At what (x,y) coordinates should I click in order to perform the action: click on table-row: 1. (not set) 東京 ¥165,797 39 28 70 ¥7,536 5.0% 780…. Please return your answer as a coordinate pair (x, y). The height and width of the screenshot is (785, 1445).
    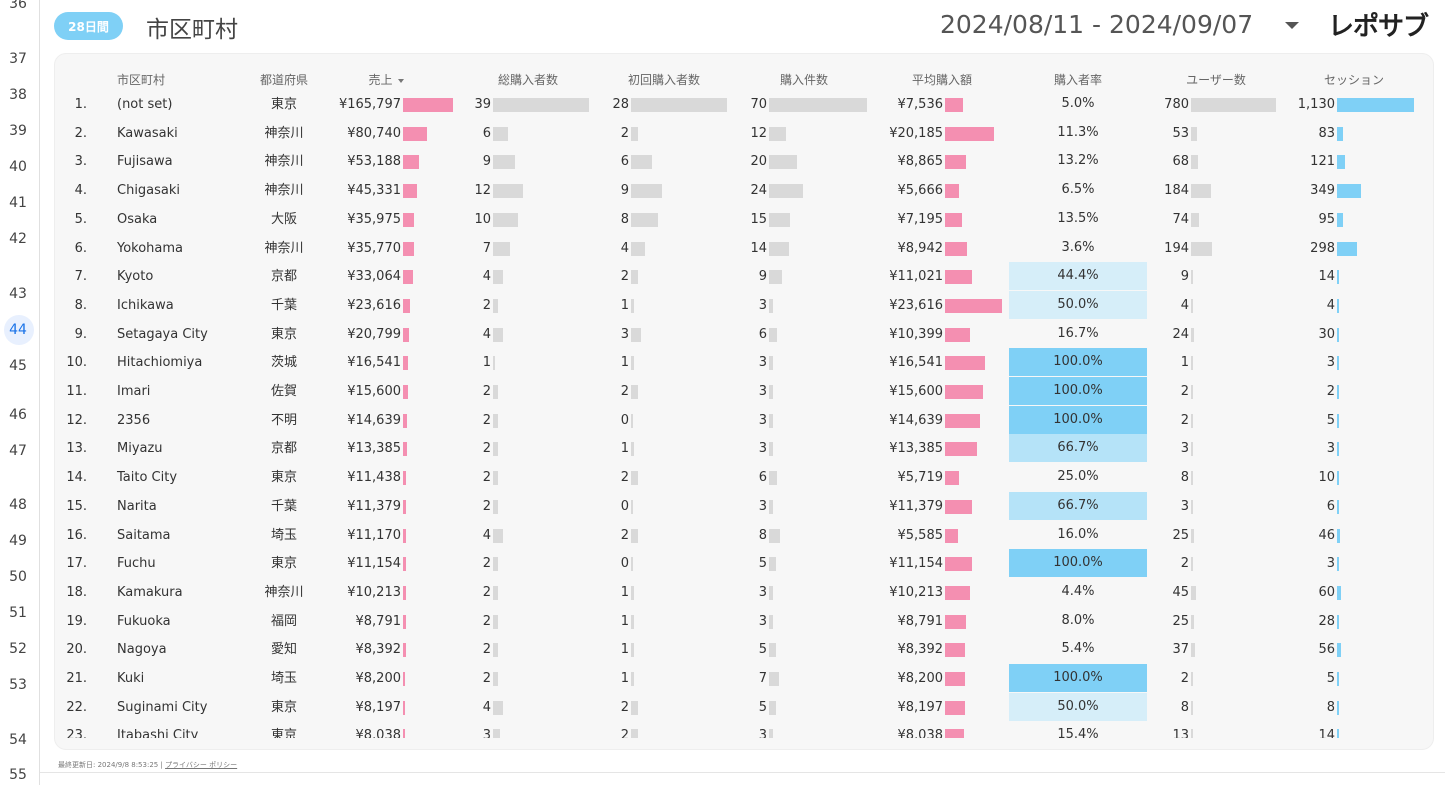
    Looking at the image, I should click on (744, 104).